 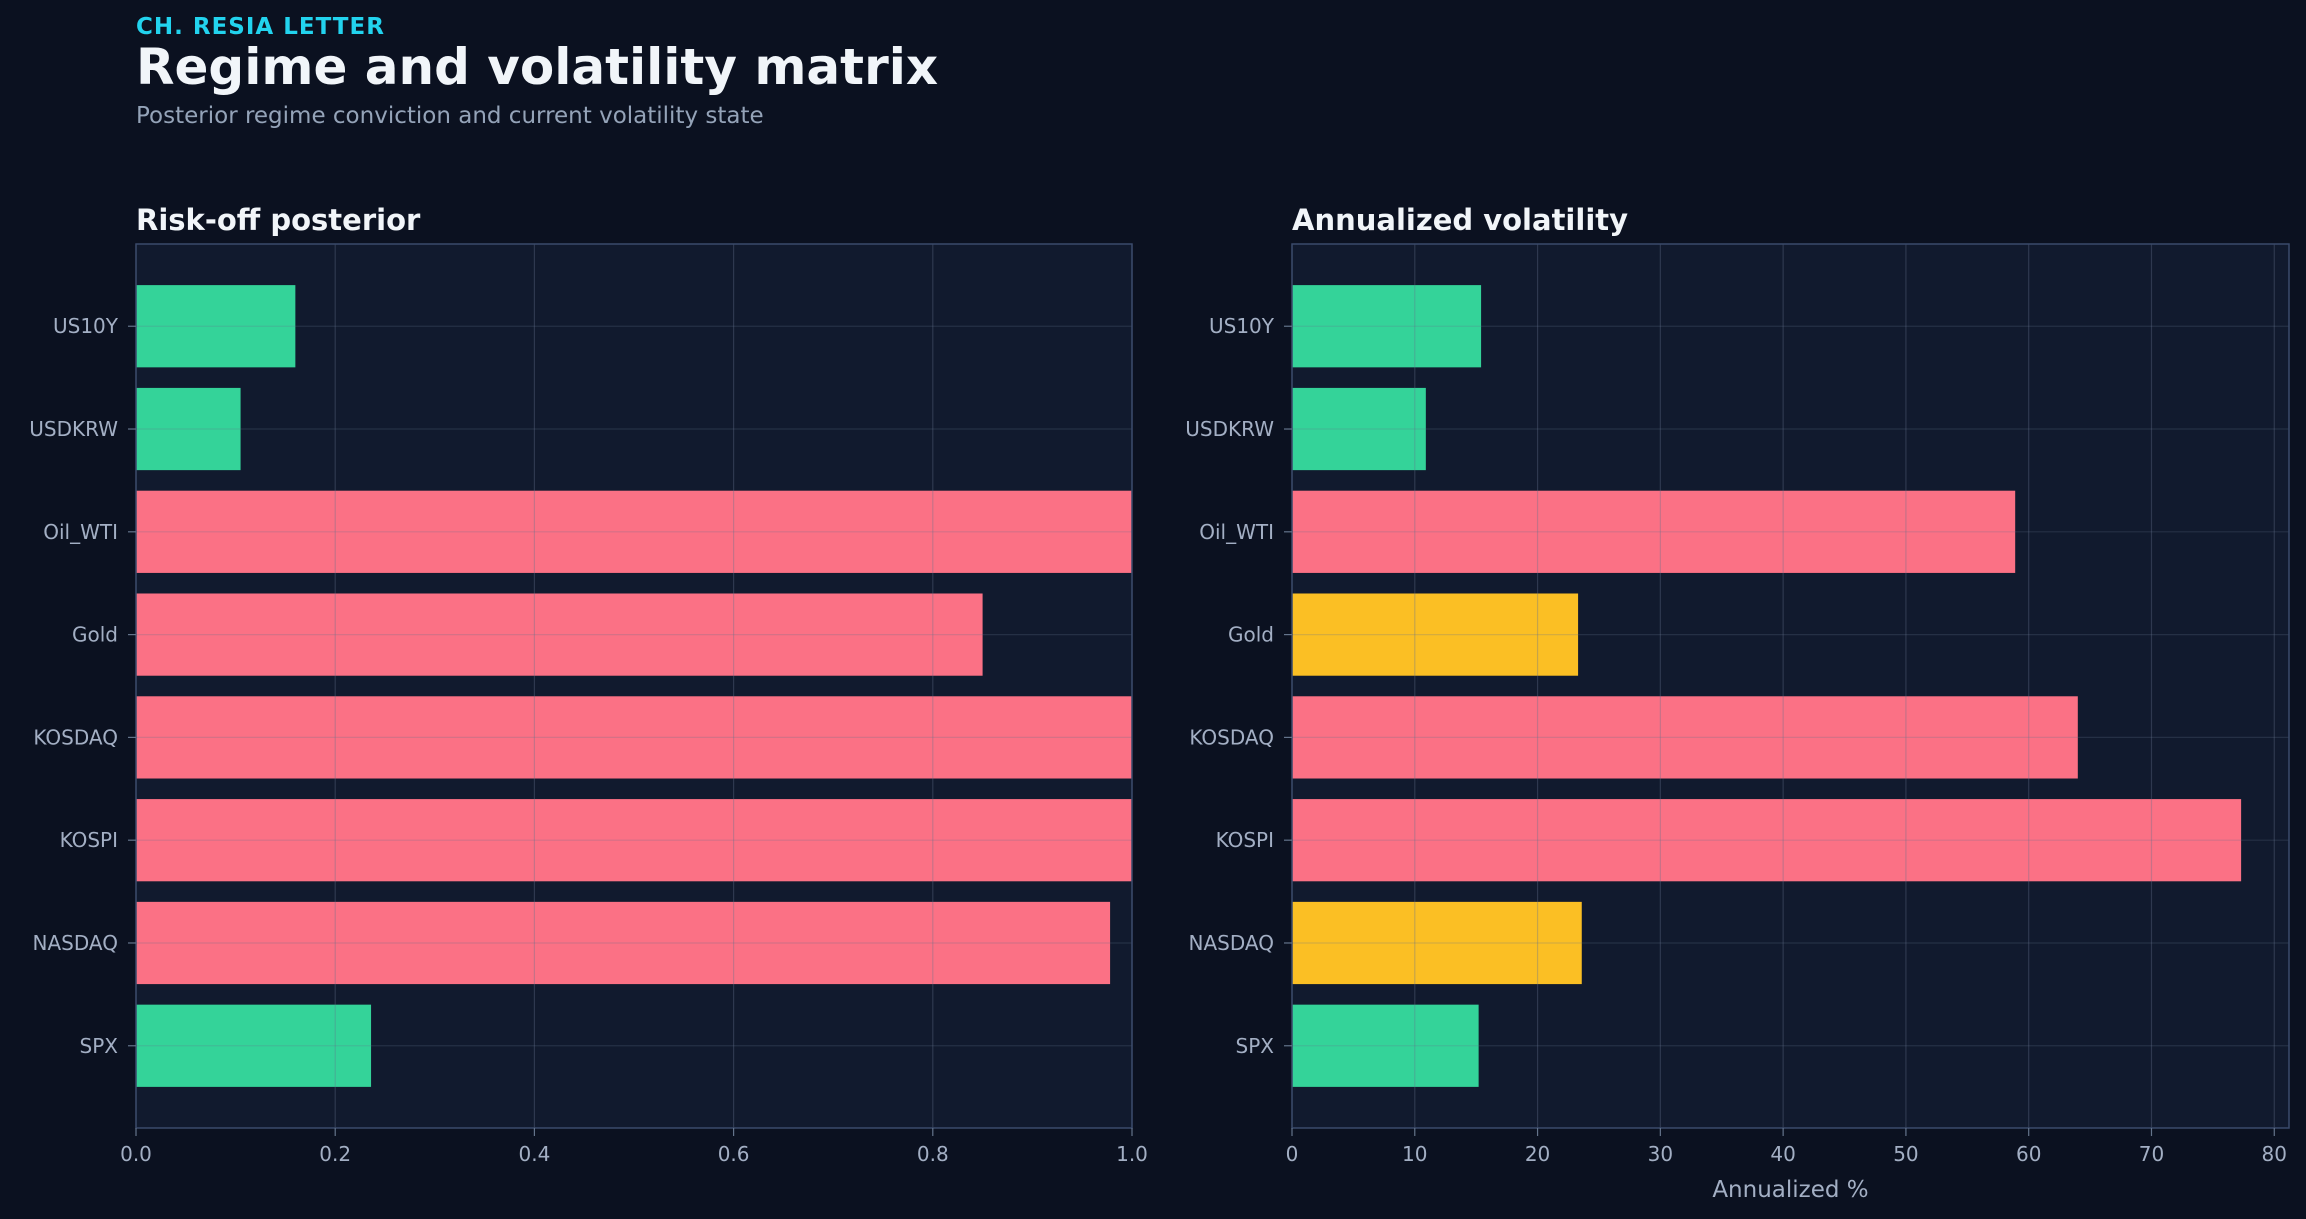 What do you see at coordinates (260, 27) in the screenshot?
I see `kicker-label: CH. RESIA LETTER` at bounding box center [260, 27].